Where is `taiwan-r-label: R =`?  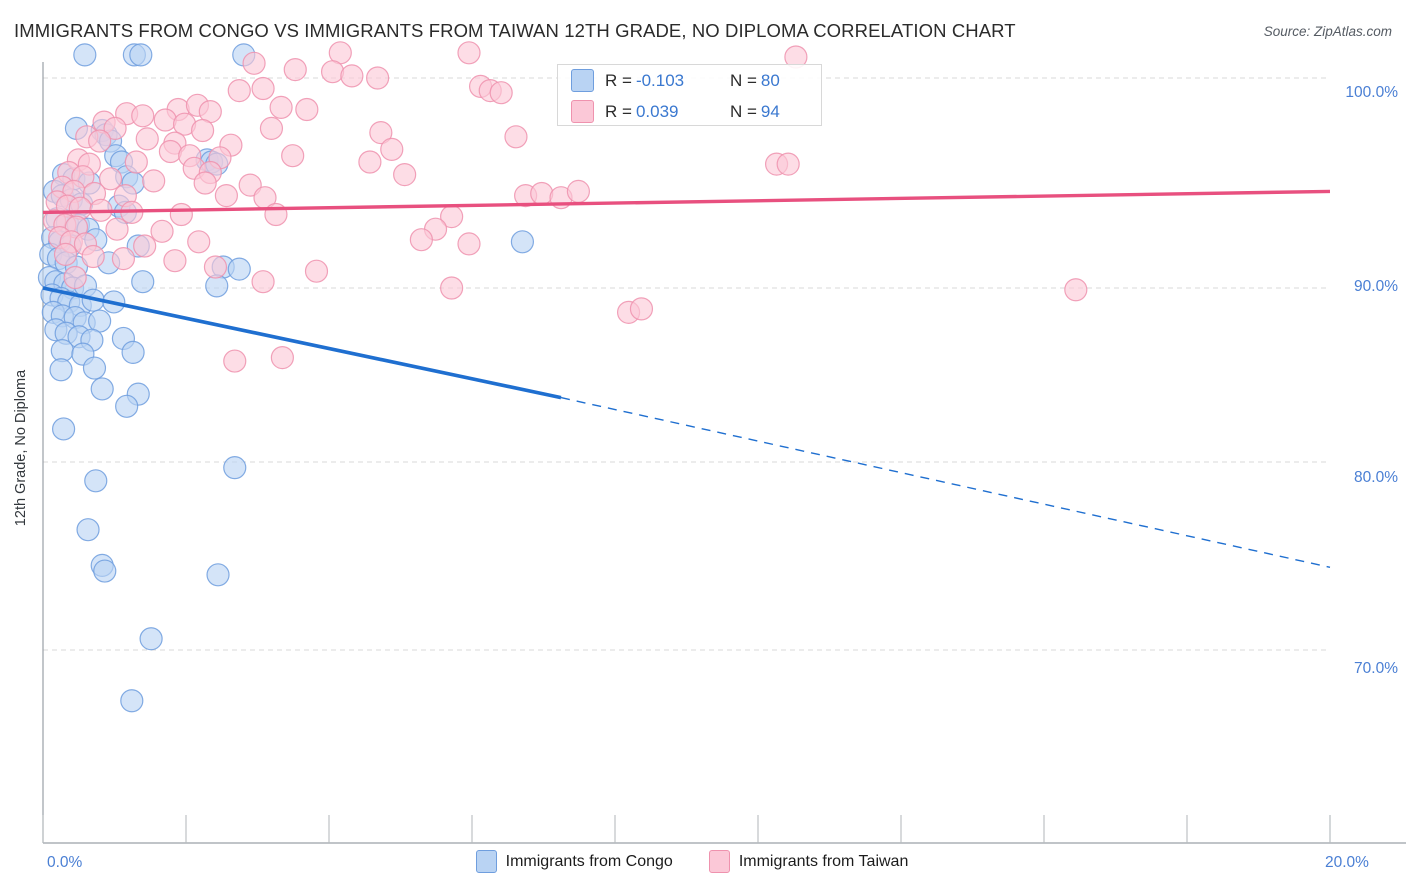 taiwan-r-label: R = is located at coordinates (618, 111).